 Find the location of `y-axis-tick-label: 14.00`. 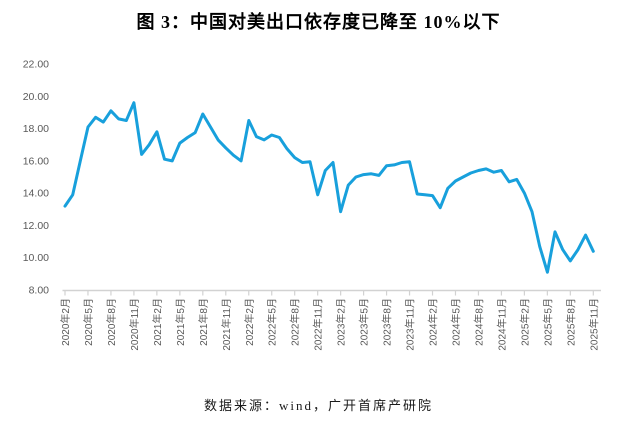

y-axis-tick-label: 14.00 is located at coordinates (36, 194).